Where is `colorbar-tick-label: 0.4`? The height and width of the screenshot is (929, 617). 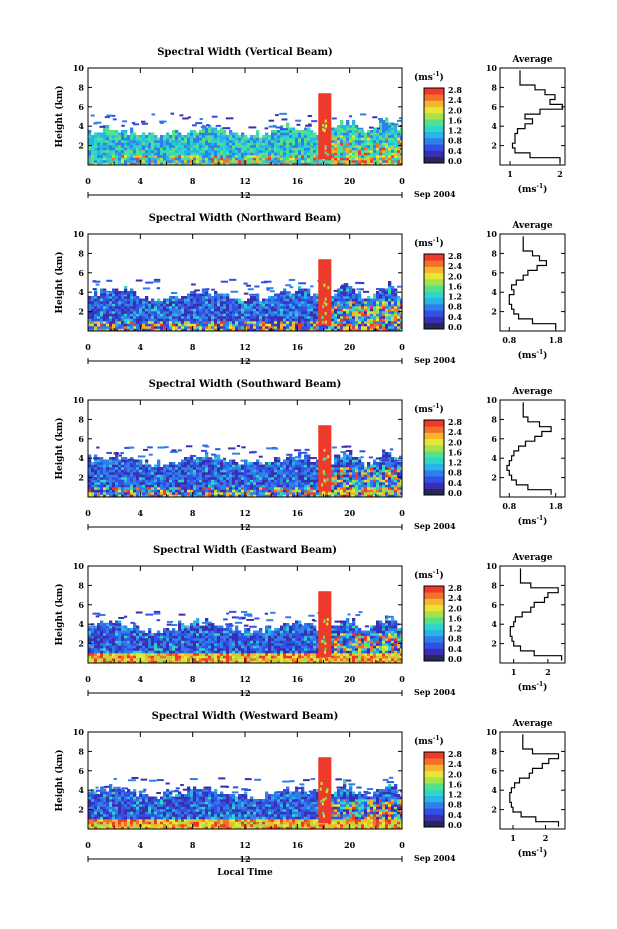
colorbar-tick-label: 0.4 is located at coordinates (455, 151).